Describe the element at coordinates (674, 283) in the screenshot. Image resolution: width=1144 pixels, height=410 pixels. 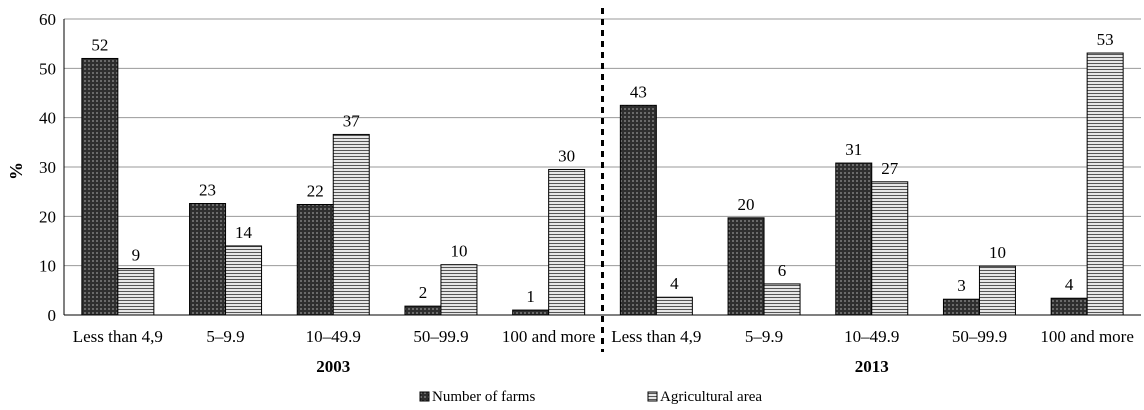
I see `data-label-area: 4` at that location.